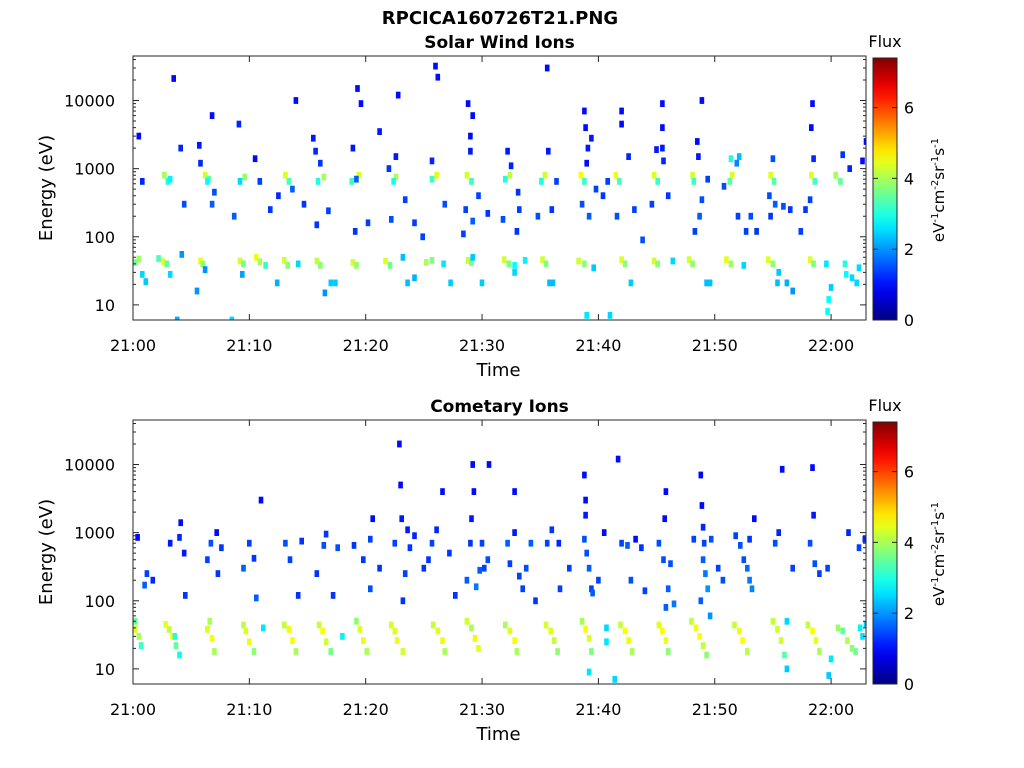  What do you see at coordinates (46, 552) in the screenshot?
I see `y-axis-label: Energy (eV)` at bounding box center [46, 552].